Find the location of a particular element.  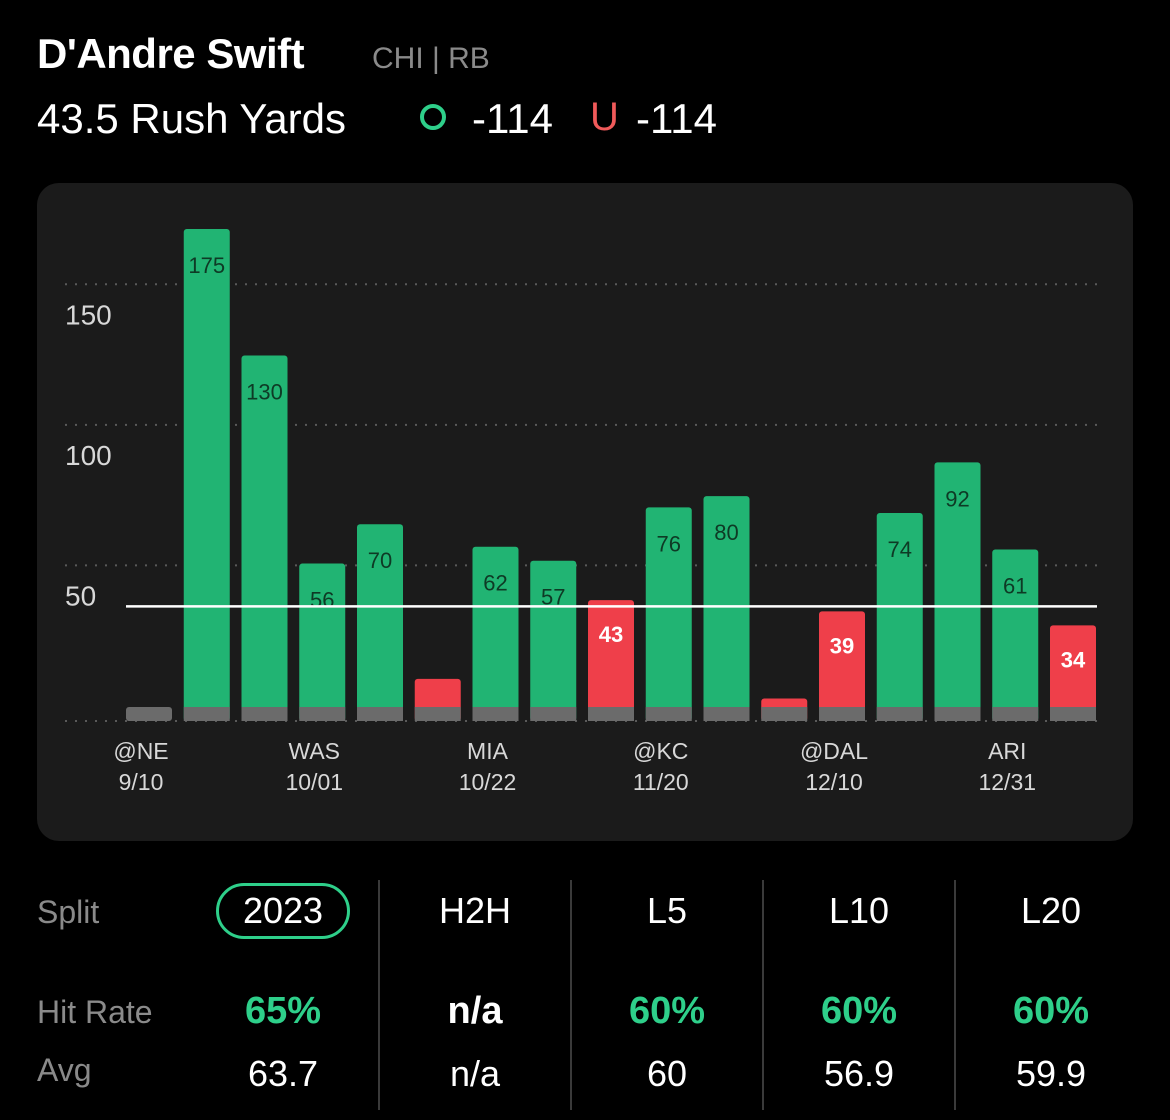

split-tab: H2H is located at coordinates (475, 911).